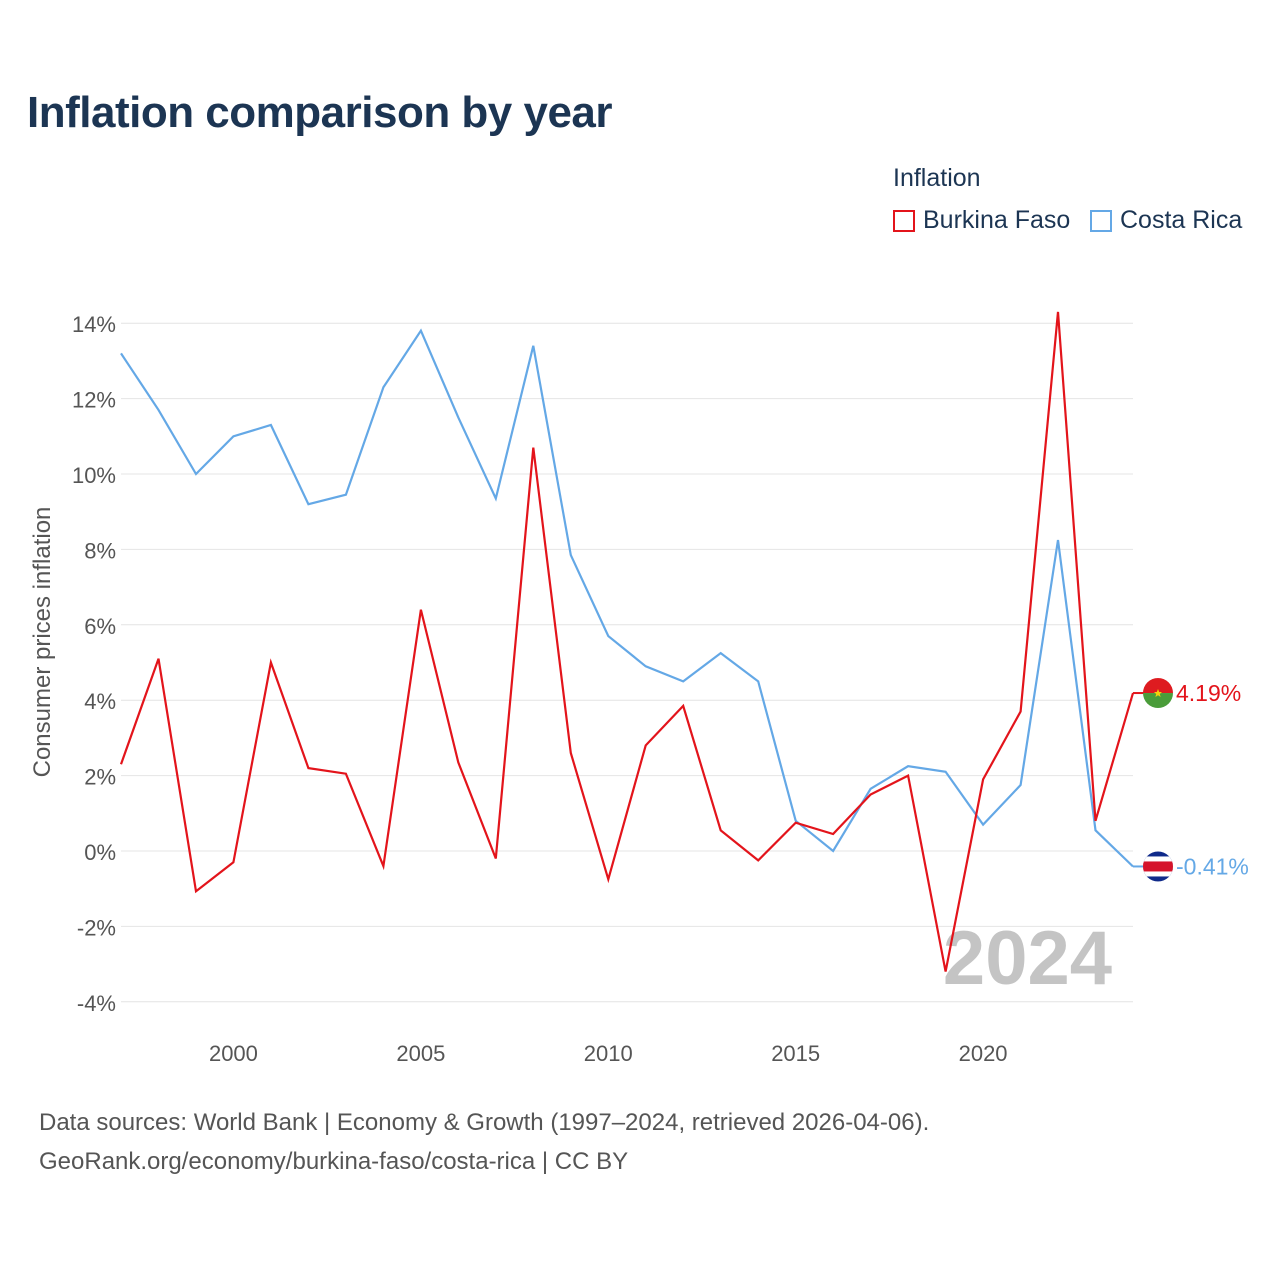 This screenshot has height=1280, width=1280. What do you see at coordinates (997, 220) in the screenshot?
I see `legend-label-burkina-faso: Burkina Faso` at bounding box center [997, 220].